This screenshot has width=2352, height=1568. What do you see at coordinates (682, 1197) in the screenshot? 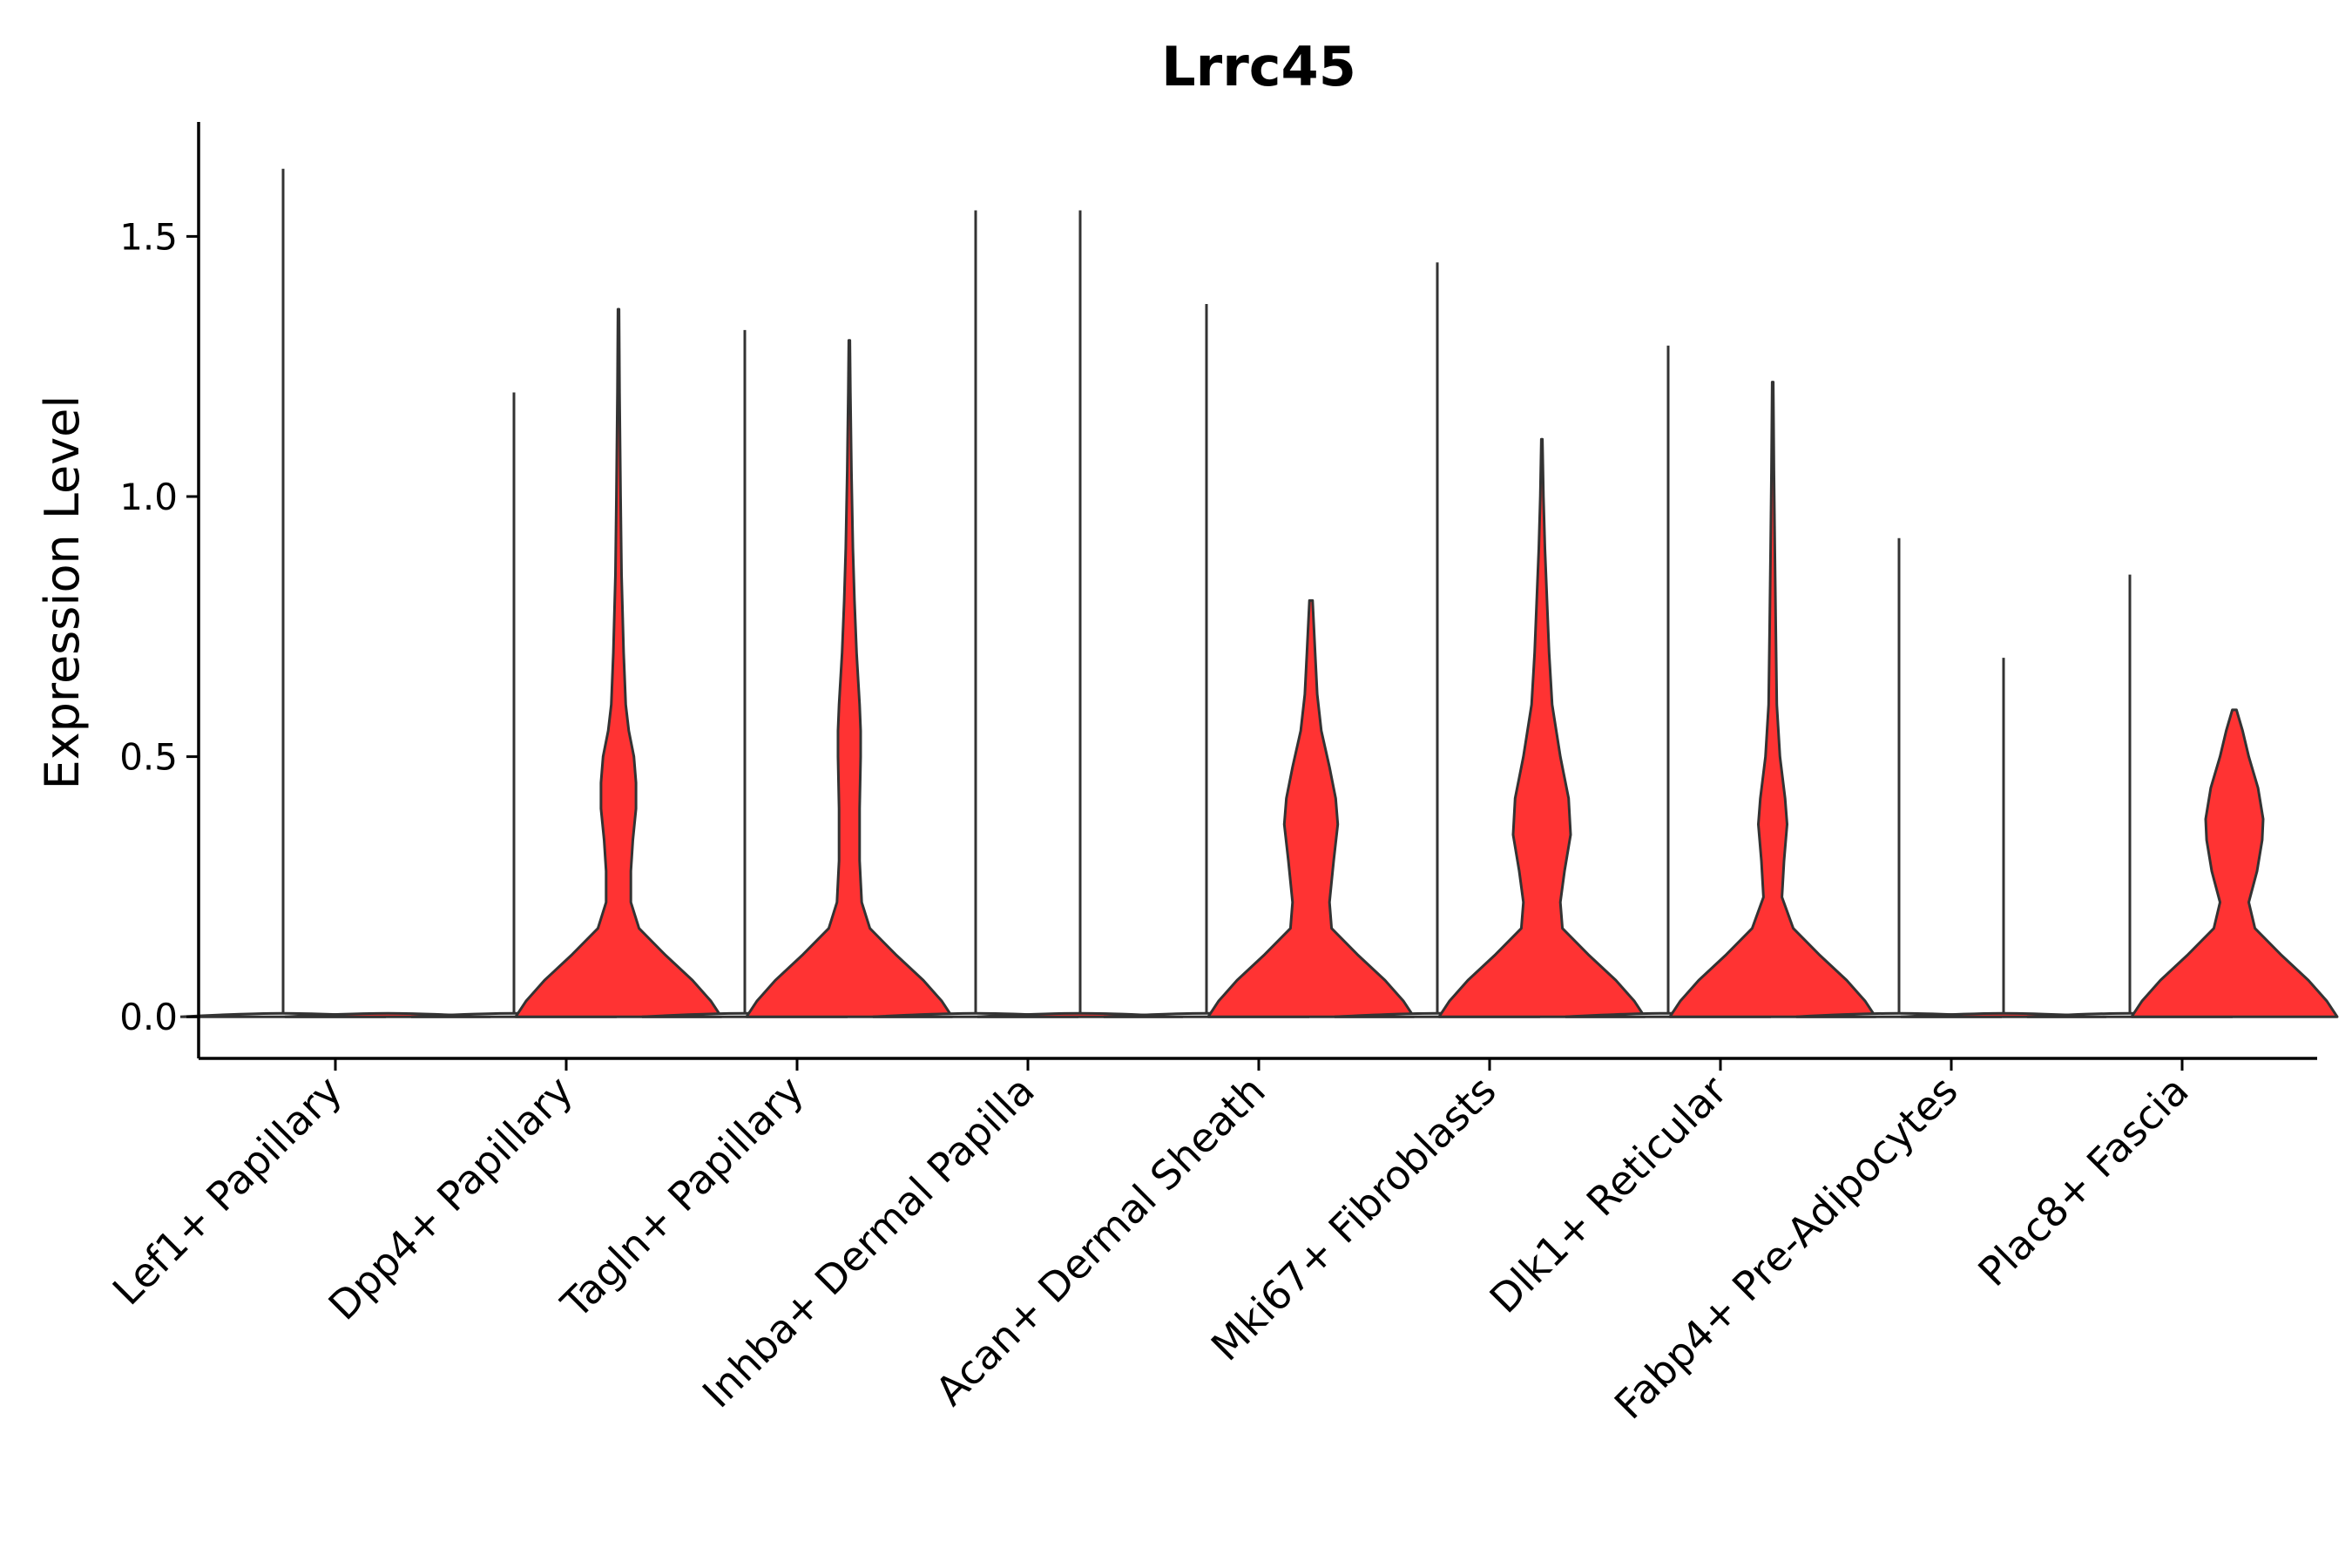
I see `x-tick-label: Tagln+ Papillary` at bounding box center [682, 1197].